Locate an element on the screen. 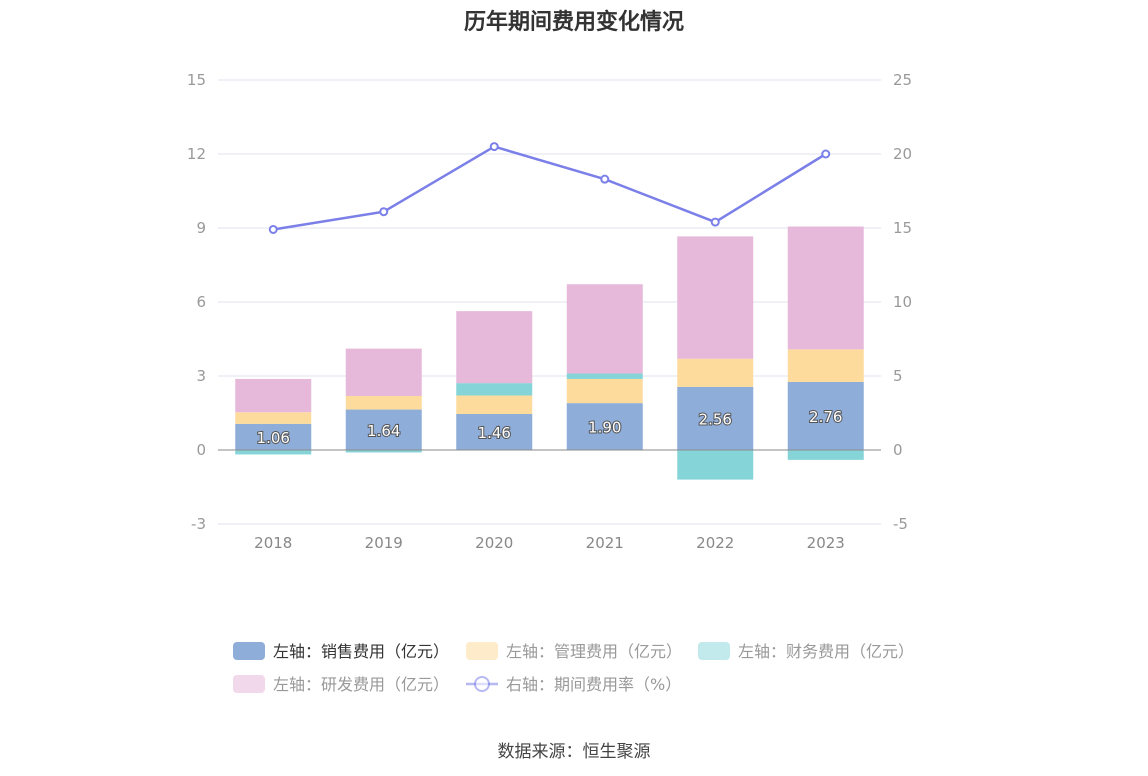 The image size is (1148, 776). y-axis-right: -5 0 5 10 15 20 25 is located at coordinates (902, 302).